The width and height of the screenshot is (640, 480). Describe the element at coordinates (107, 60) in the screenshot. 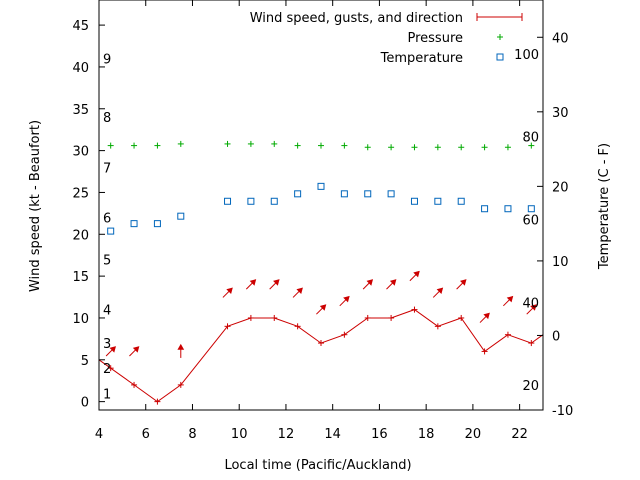

I see `beaufort-label: 9` at that location.